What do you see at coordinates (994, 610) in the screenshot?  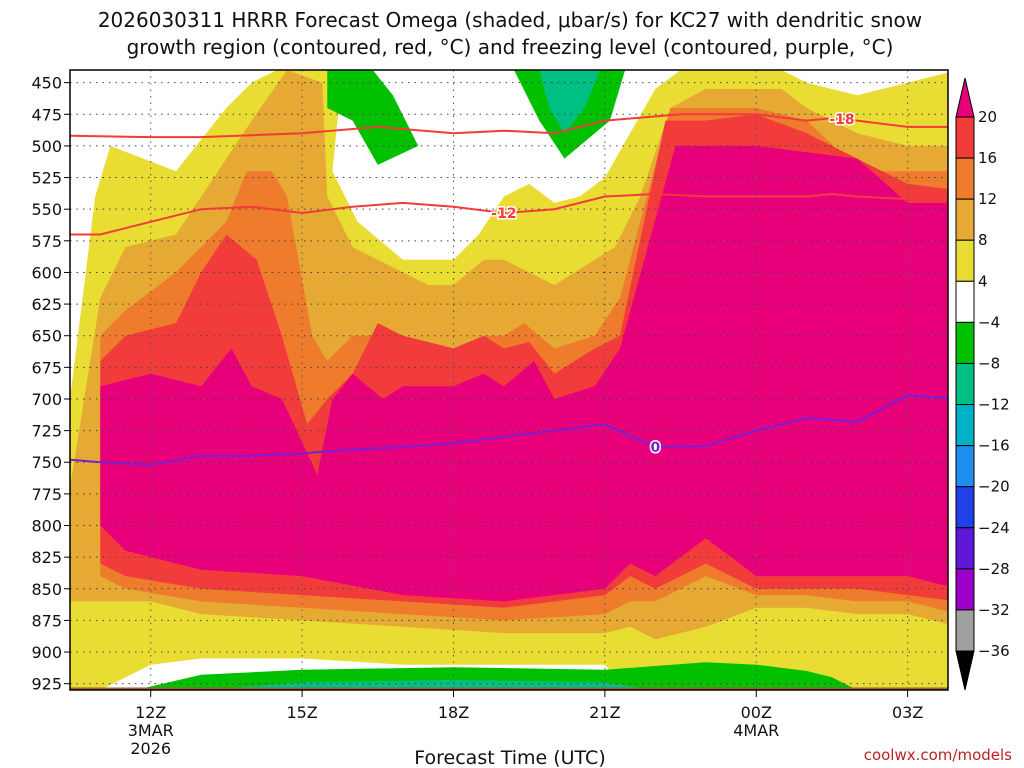 I see `colorbar-label-12: −32` at bounding box center [994, 610].